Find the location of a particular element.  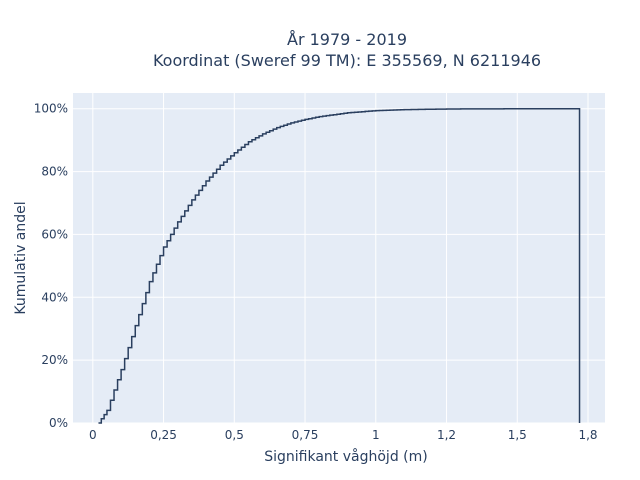

y-tick-label: 60% is located at coordinates (54, 234).